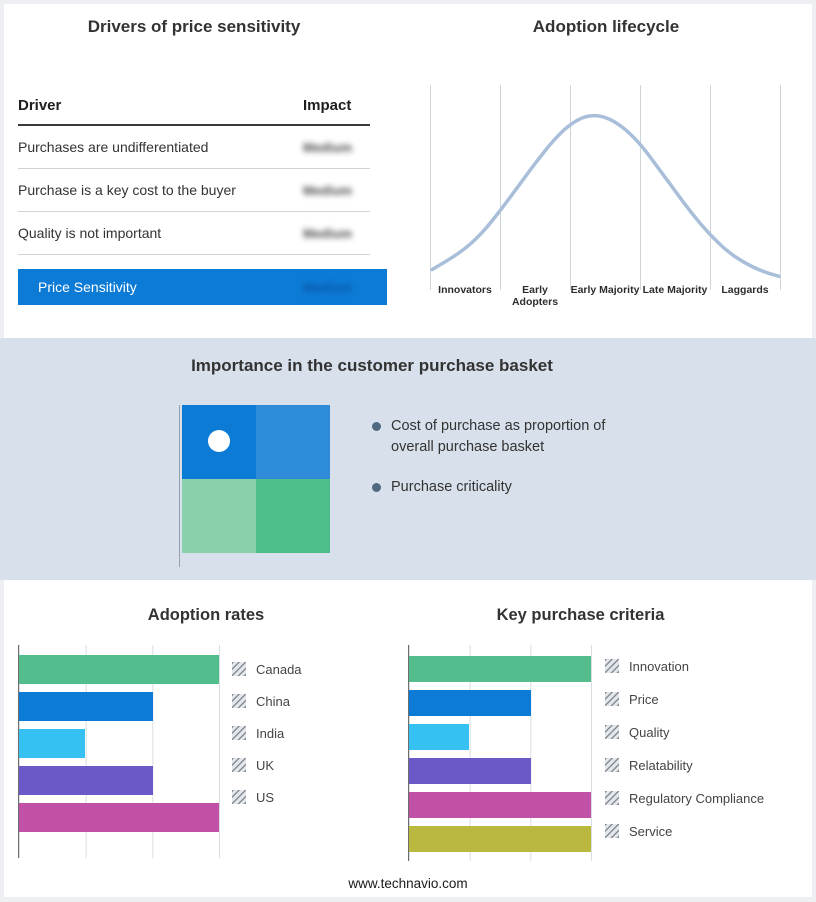 Image resolution: width=816 pixels, height=902 pixels. What do you see at coordinates (675, 290) in the screenshot?
I see `stage-label-late-majority: Late Majority` at bounding box center [675, 290].